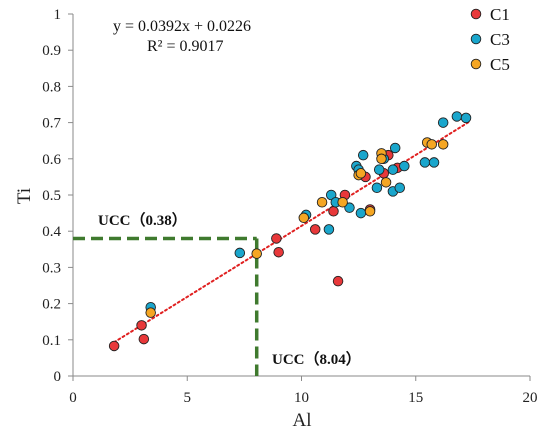 The height and width of the screenshot is (432, 550). Describe the element at coordinates (142, 220) in the screenshot. I see `ucc-ti-label: UCC（0.38）` at that location.